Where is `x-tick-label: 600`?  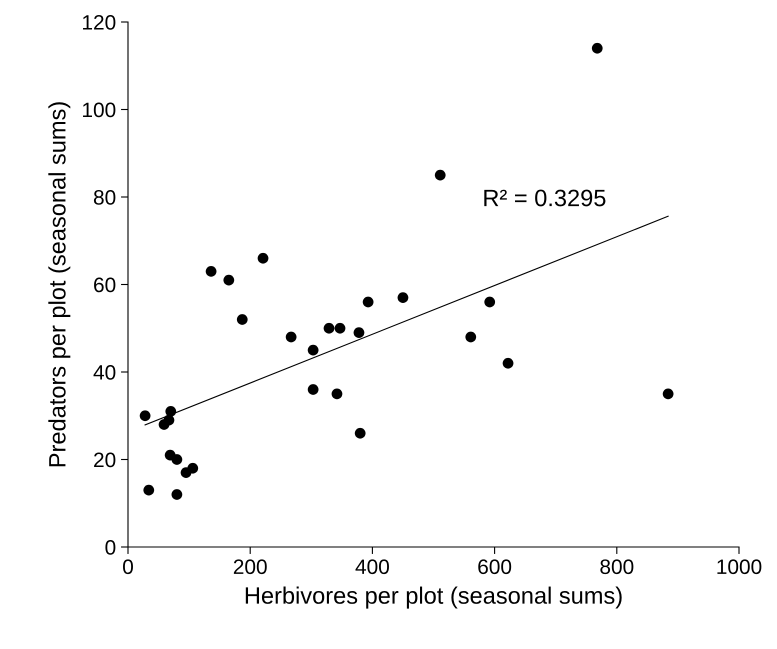 x-tick-label: 600 is located at coordinates (495, 566).